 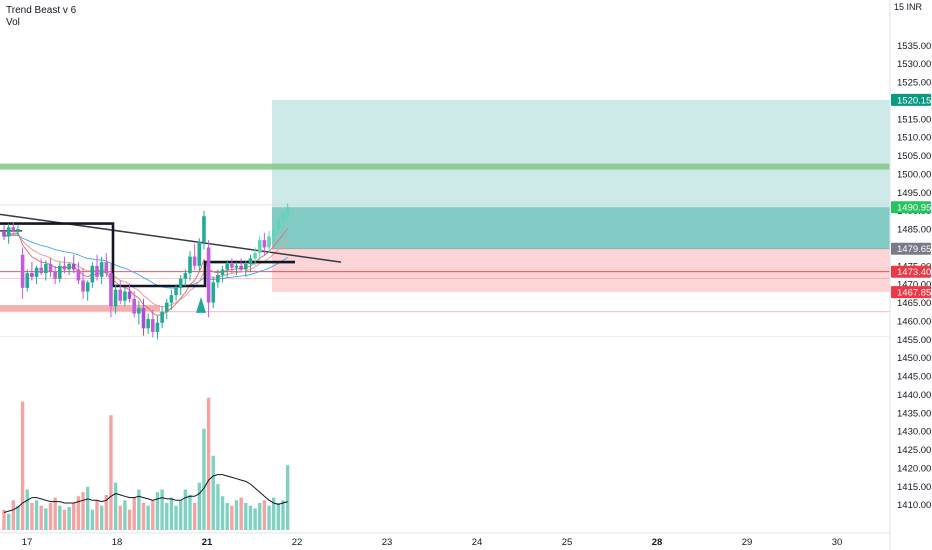 What do you see at coordinates (445, 166) in the screenshot?
I see `resistance-band` at bounding box center [445, 166].